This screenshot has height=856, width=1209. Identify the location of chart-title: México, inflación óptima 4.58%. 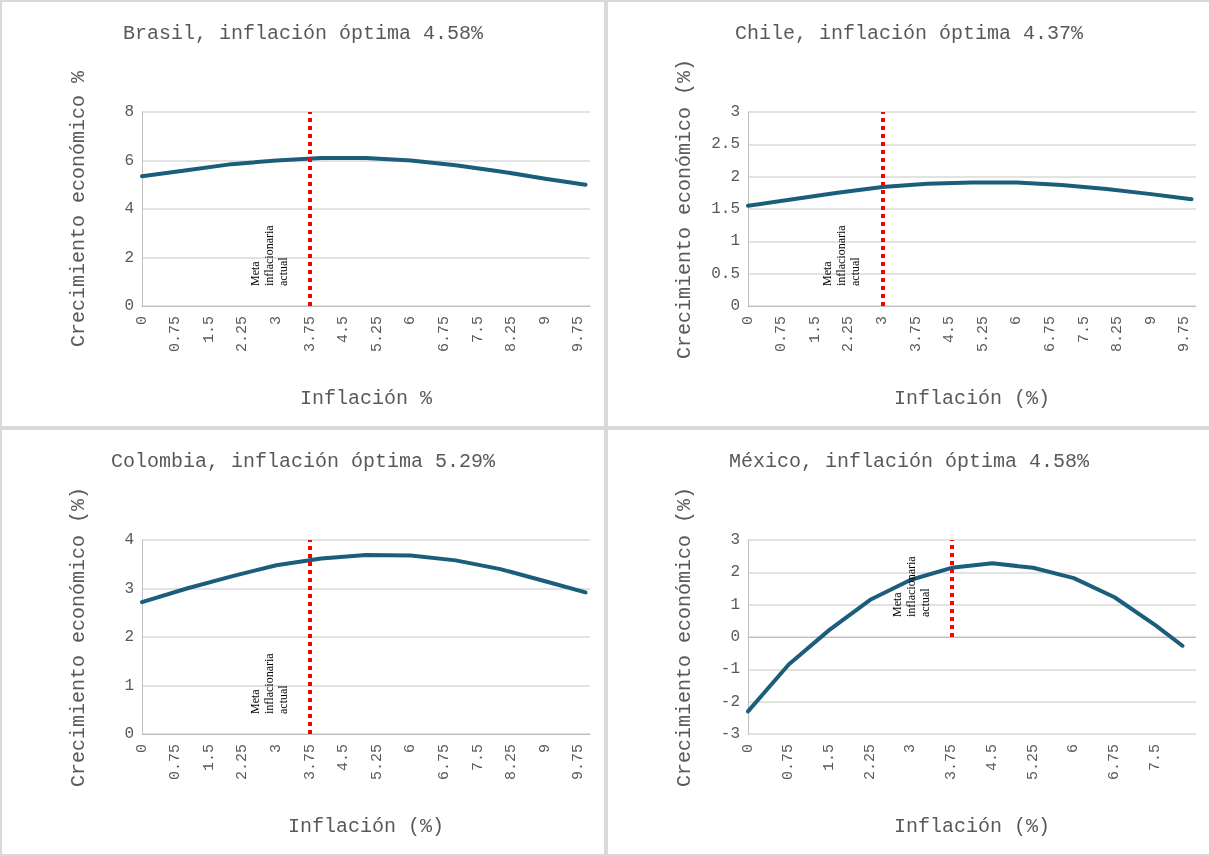
(909, 461).